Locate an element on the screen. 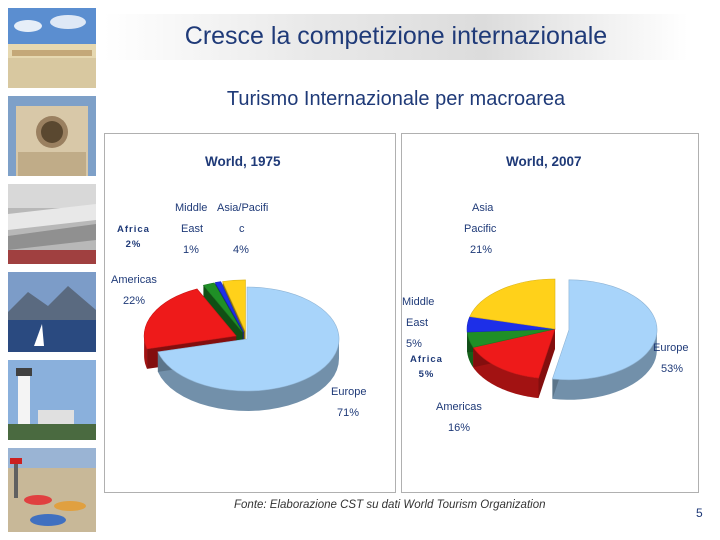 Image resolution: width=720 pixels, height=540 pixels. chart-title: World, 2007 is located at coordinates (544, 161).